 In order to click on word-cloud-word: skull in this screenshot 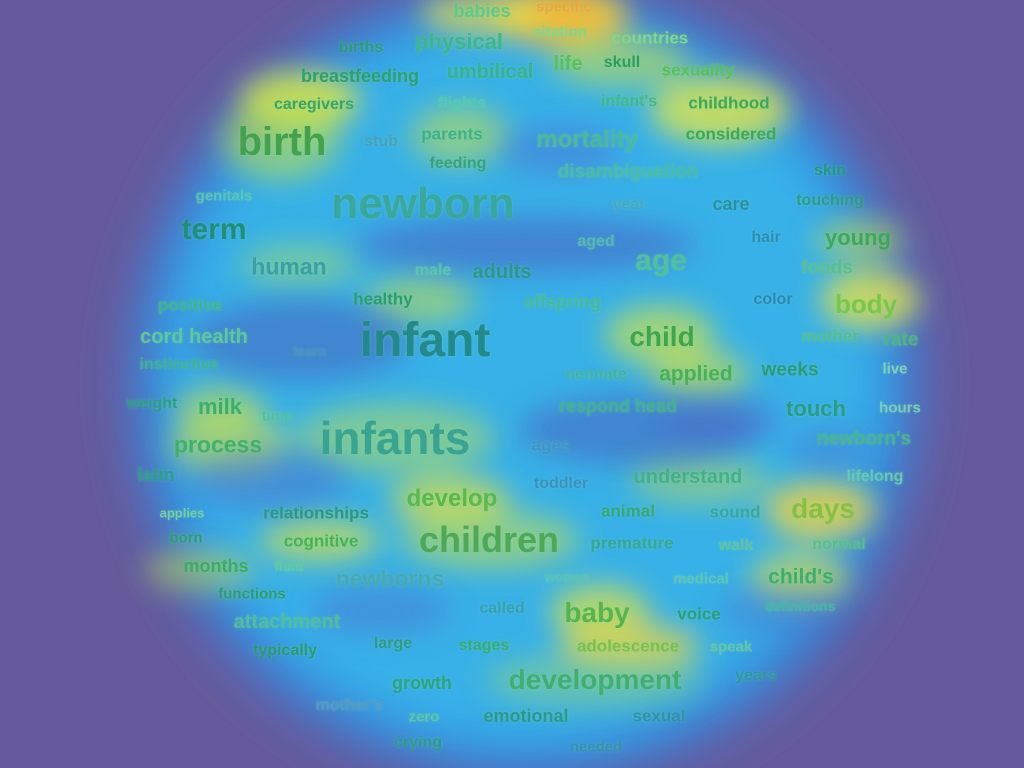, I will do `click(622, 62)`.